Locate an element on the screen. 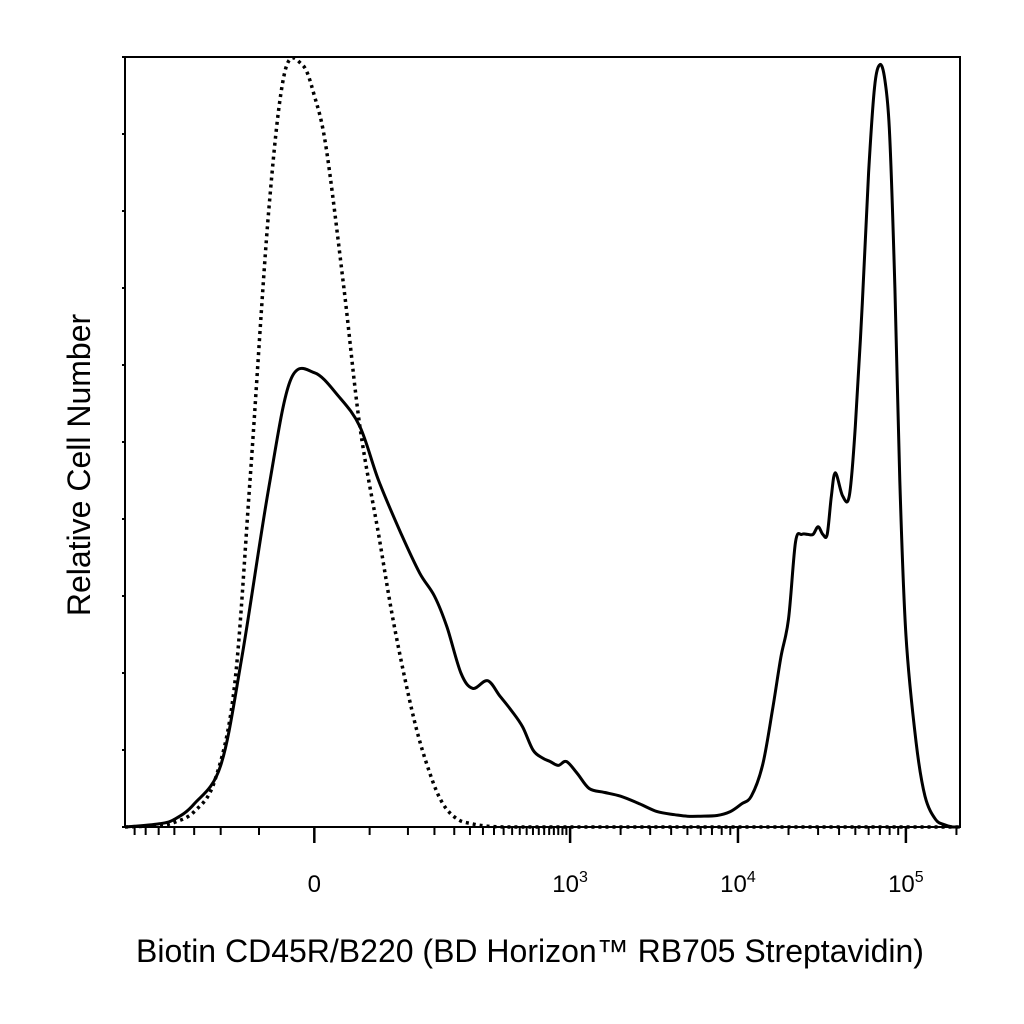 The width and height of the screenshot is (1024, 1024). x-tick-label: 10³ is located at coordinates (570, 883).